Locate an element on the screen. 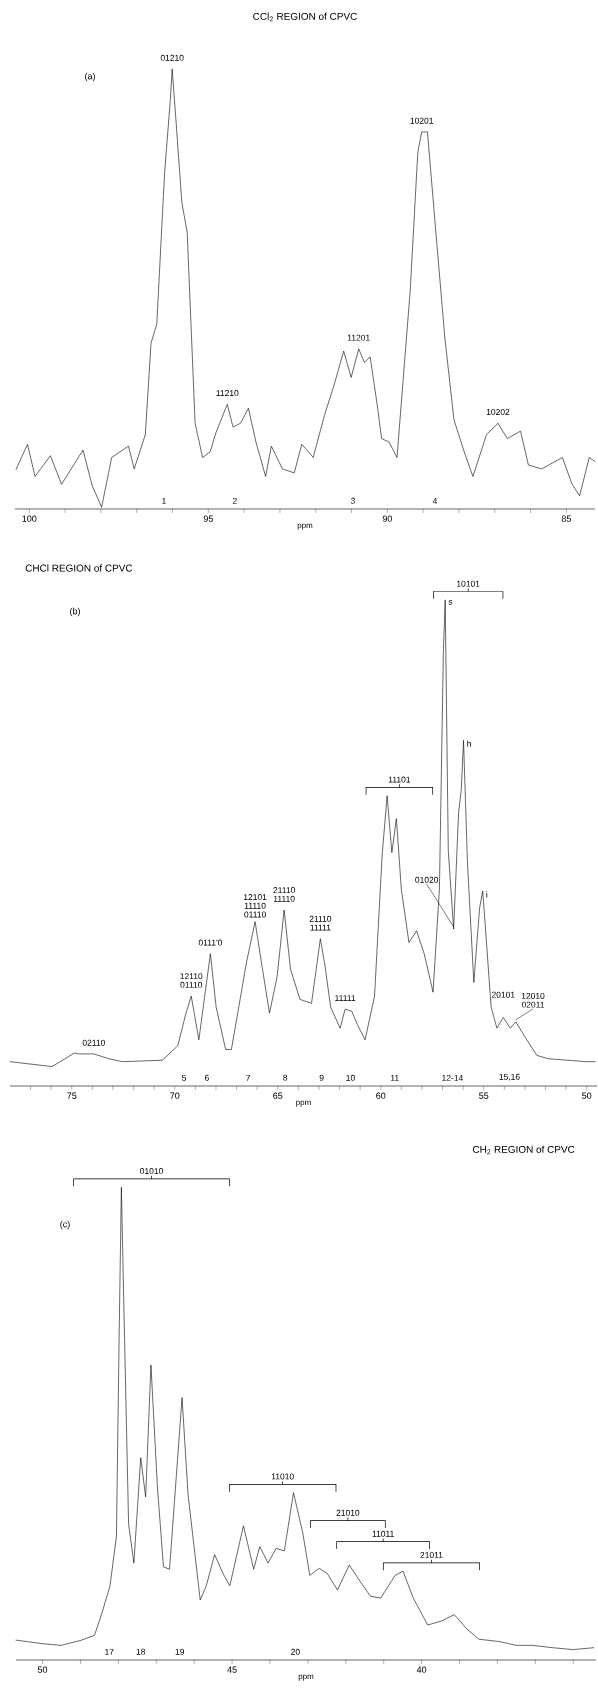 This screenshot has width=598, height=1696. x-tick-label: 40 is located at coordinates (421, 1669).